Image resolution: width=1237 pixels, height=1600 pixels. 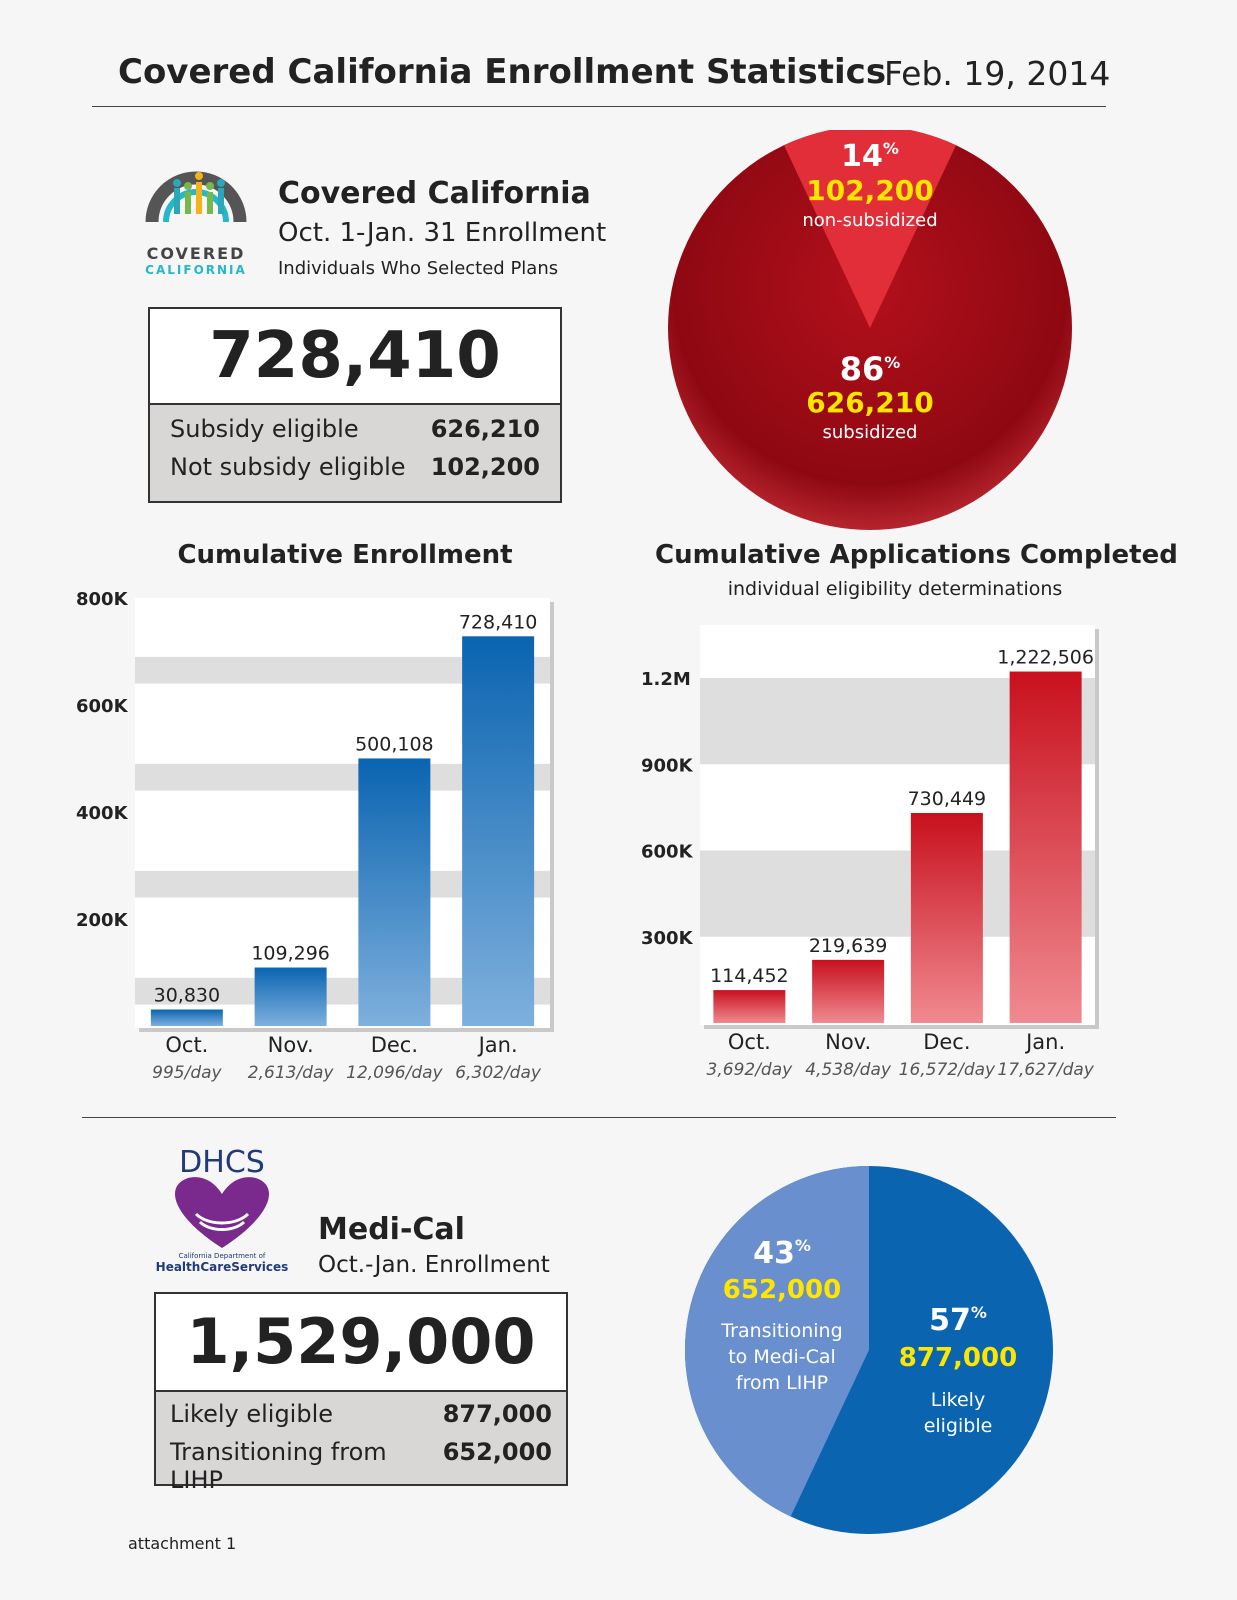 I want to click on y-tick-label: 200K, so click(x=102, y=920).